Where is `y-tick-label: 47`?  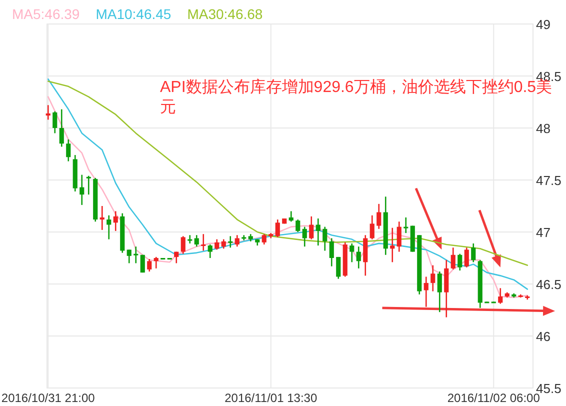
y-tick-label: 47 is located at coordinates (543, 232).